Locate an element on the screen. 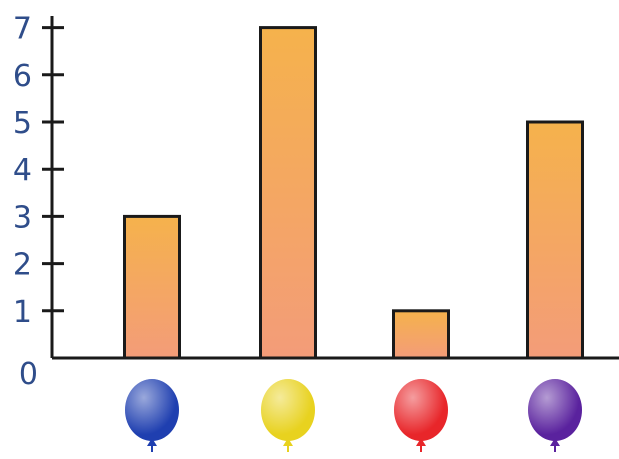 The image size is (619, 459). bar-yellow-balloon is located at coordinates (288, 193).